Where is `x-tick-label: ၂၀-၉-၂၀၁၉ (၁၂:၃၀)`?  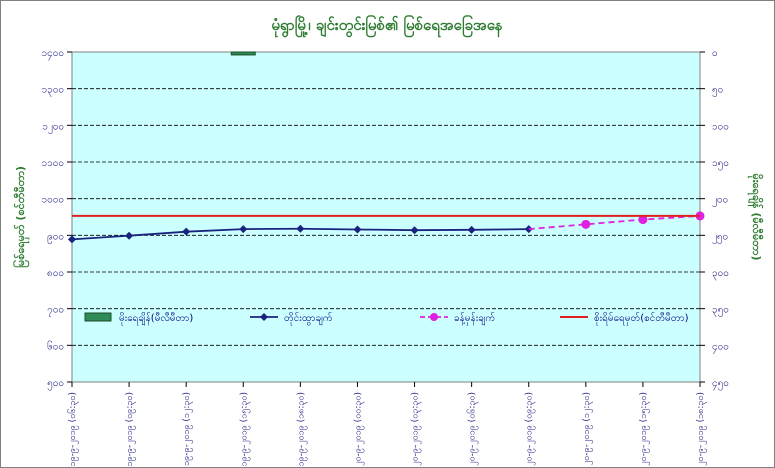 x-tick-label: ၂၀-၉-၂၀၁၉ (၁၂:၃၀) is located at coordinates (587, 428).